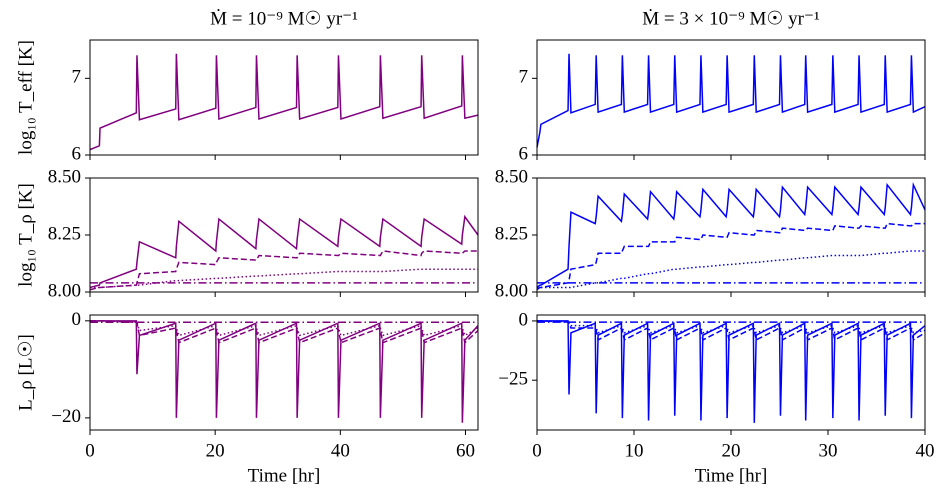  I want to click on y-tick-label: −25, so click(513, 379).